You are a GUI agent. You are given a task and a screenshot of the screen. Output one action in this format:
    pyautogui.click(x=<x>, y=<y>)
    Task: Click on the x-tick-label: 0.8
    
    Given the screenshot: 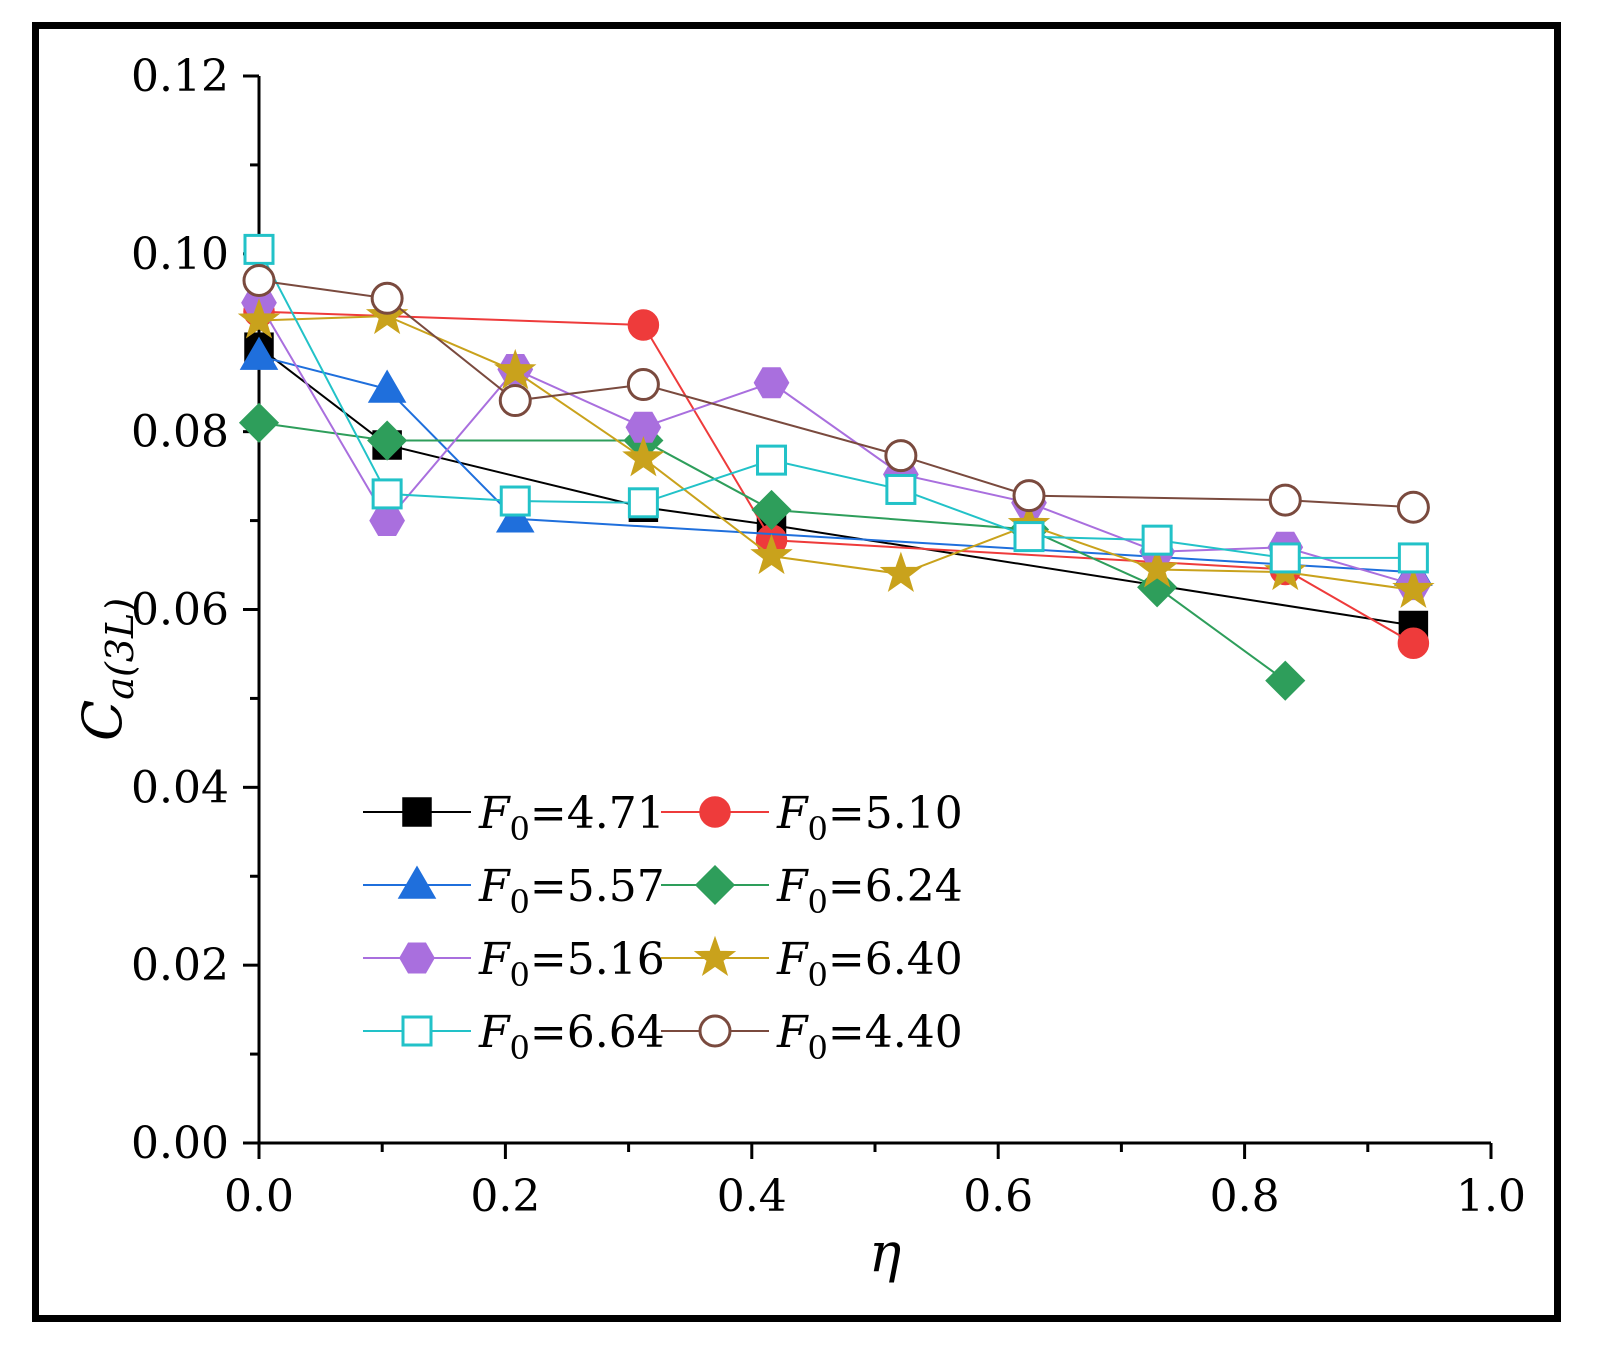 What is the action you would take?
    pyautogui.click(x=1245, y=1196)
    